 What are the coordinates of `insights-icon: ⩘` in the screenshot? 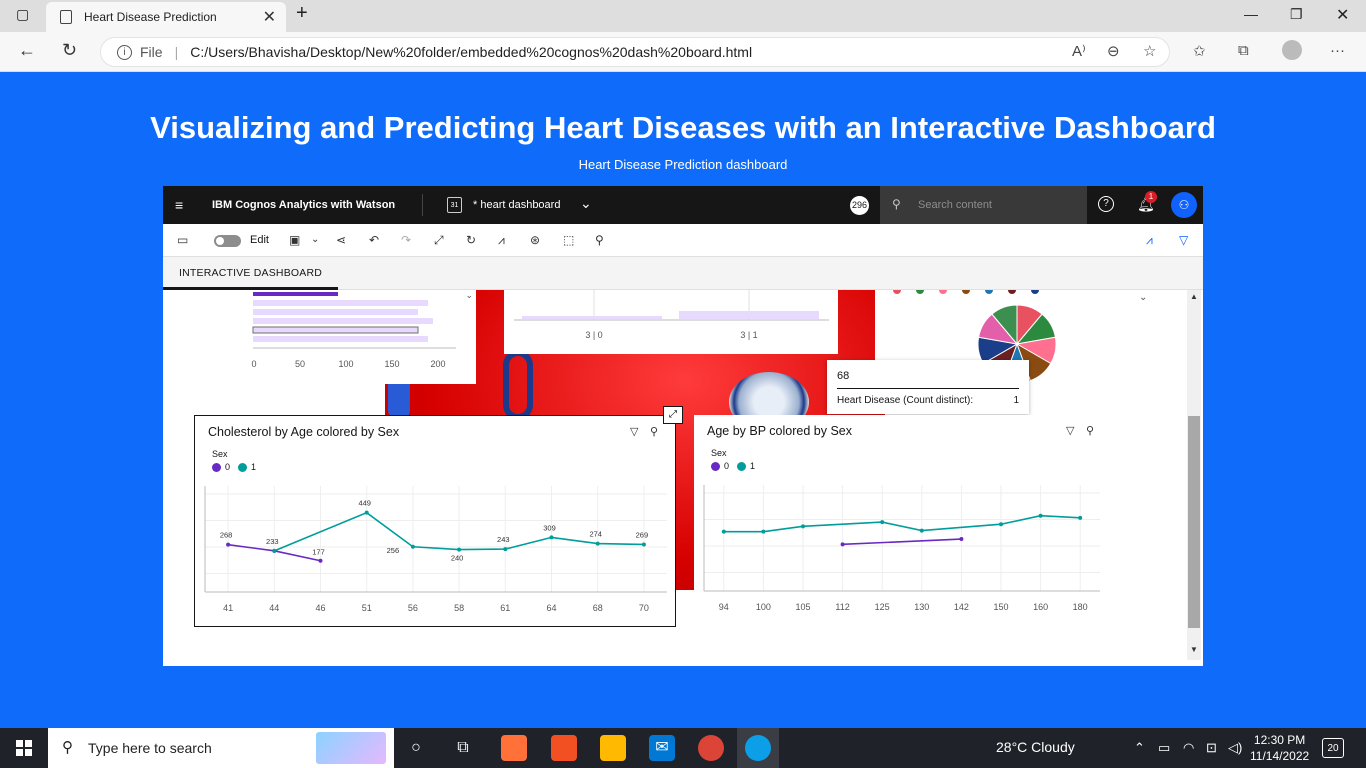 It's located at (1149, 240).